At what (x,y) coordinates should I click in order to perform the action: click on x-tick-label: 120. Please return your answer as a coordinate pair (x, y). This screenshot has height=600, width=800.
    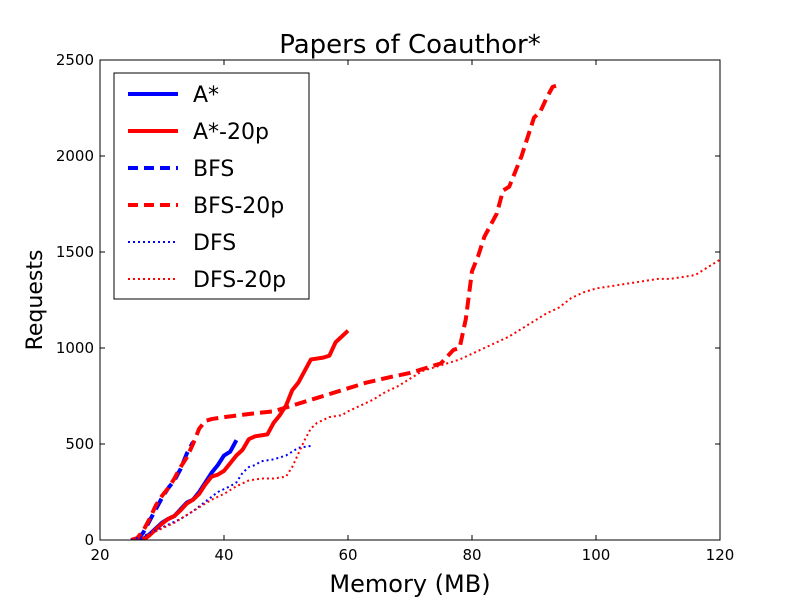
    Looking at the image, I should click on (720, 555).